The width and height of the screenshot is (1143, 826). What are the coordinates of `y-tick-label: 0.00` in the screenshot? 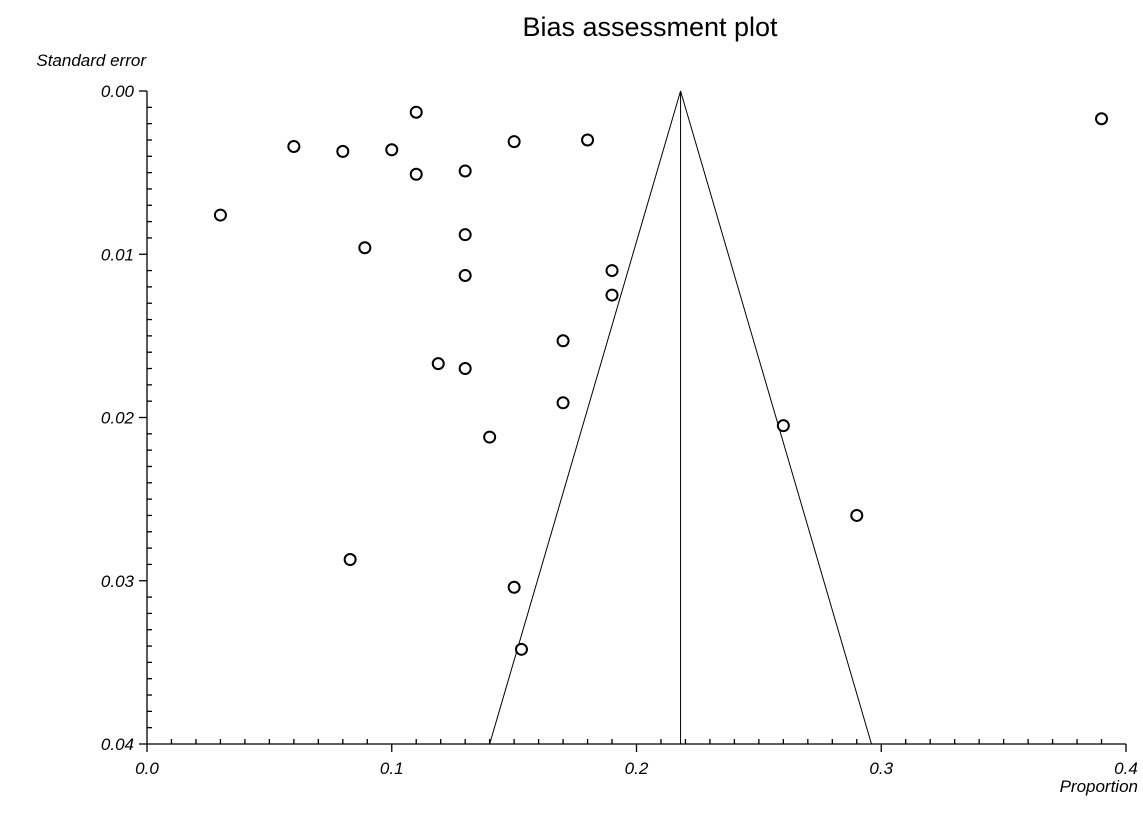 It's located at (118, 91).